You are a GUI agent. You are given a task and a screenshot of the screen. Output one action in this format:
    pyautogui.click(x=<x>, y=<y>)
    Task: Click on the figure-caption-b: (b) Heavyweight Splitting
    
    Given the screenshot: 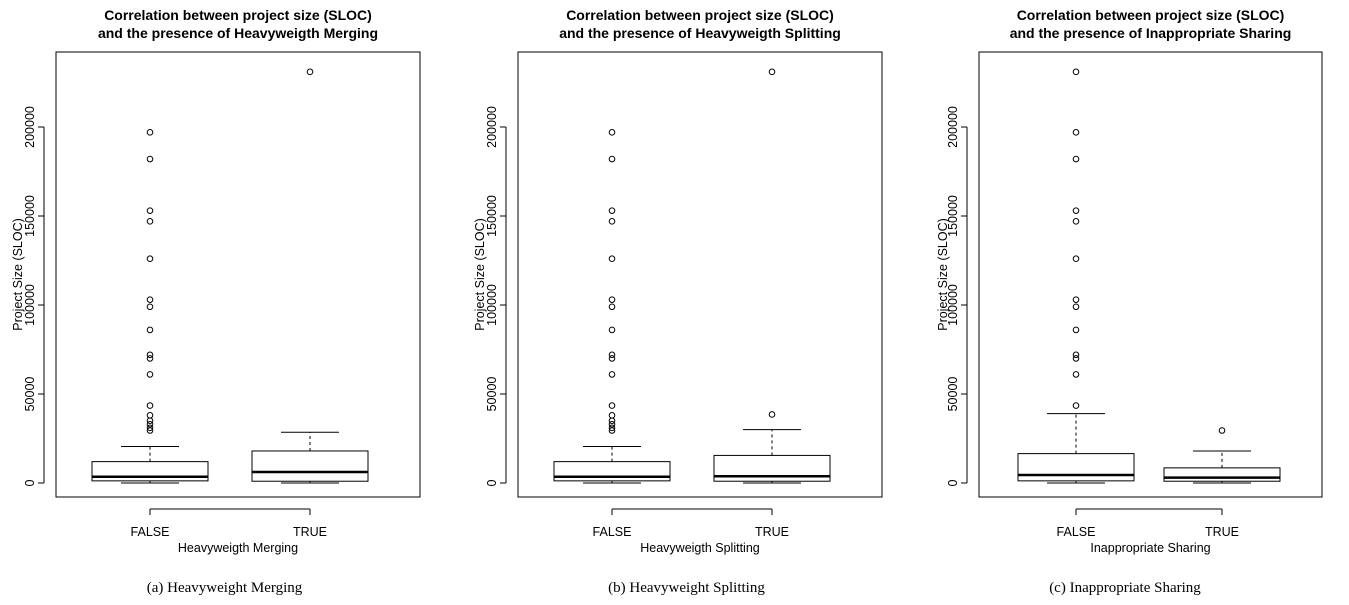 What is the action you would take?
    pyautogui.click(x=686, y=588)
    